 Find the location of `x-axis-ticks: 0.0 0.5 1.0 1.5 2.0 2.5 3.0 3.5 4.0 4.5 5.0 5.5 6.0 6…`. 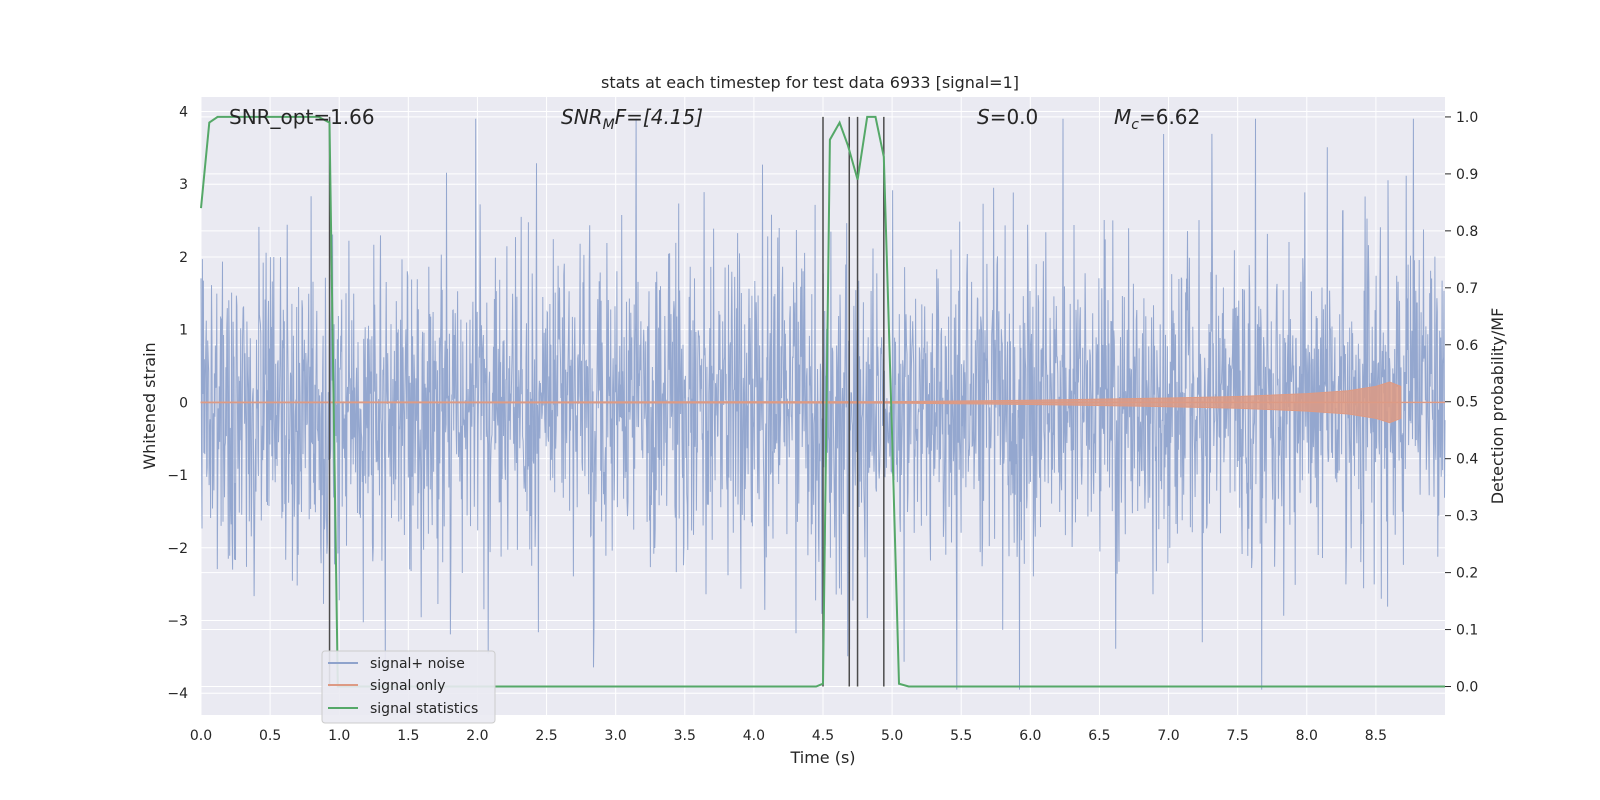

x-axis-ticks: 0.0 0.5 1.0 1.5 2.0 2.5 3.0 3.5 4.0 4.5 5.0 5.5 6.0 6… is located at coordinates (788, 736).